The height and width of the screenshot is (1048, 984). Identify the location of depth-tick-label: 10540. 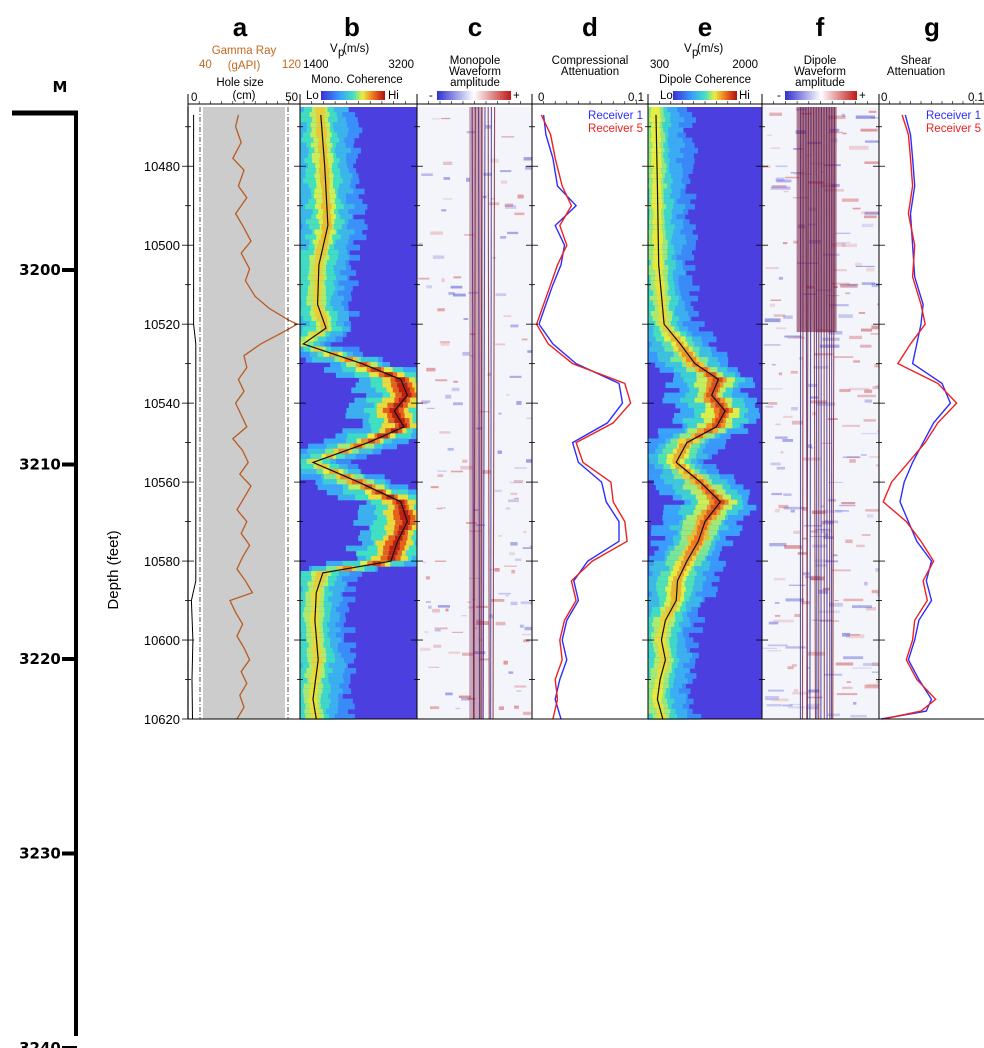
(162, 403).